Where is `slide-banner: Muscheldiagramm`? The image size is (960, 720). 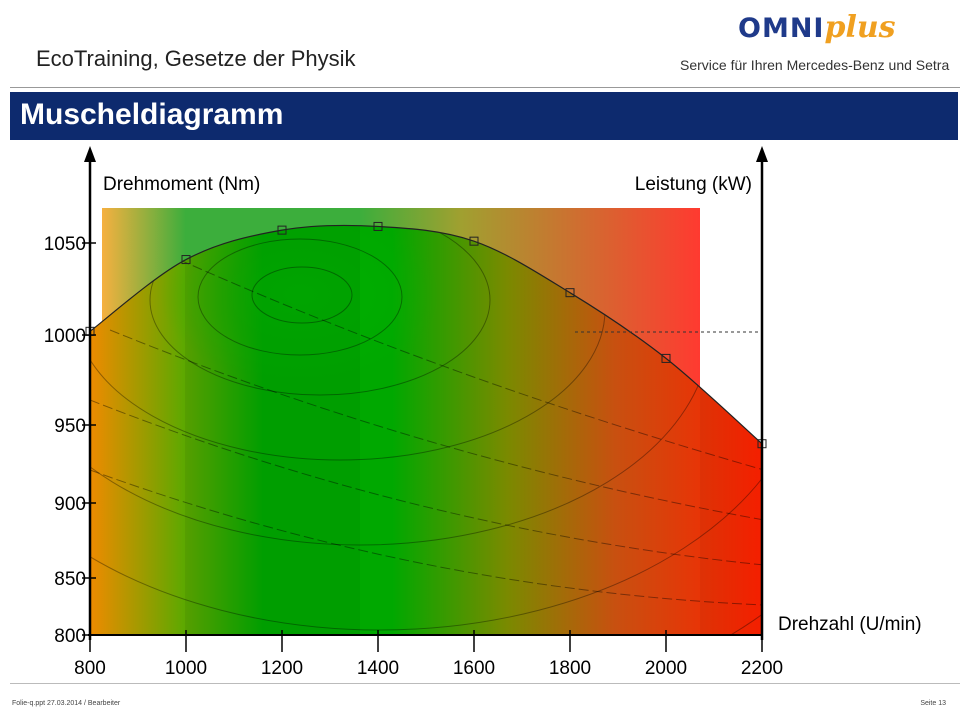
slide-banner: Muscheldiagramm is located at coordinates (484, 116).